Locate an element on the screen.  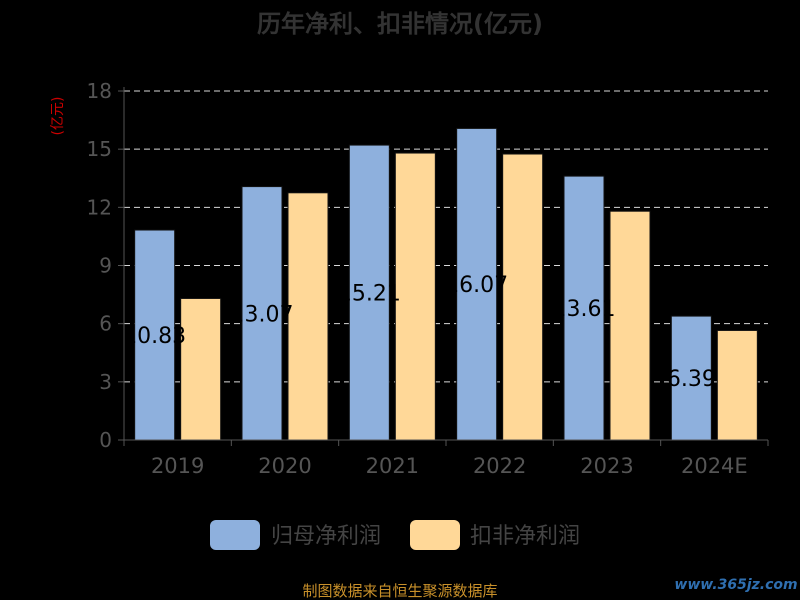
x-tick-label: 2019 is located at coordinates (177, 466).